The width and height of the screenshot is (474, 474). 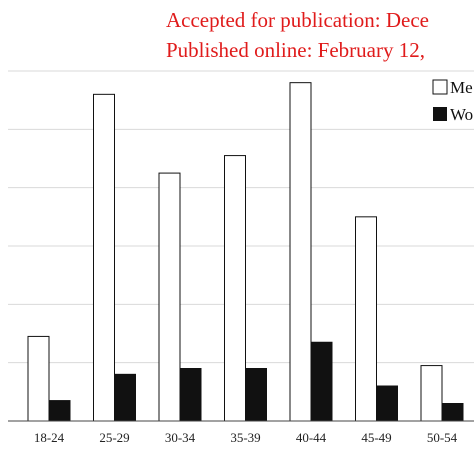 I want to click on legend-swatch-men, so click(x=440, y=87).